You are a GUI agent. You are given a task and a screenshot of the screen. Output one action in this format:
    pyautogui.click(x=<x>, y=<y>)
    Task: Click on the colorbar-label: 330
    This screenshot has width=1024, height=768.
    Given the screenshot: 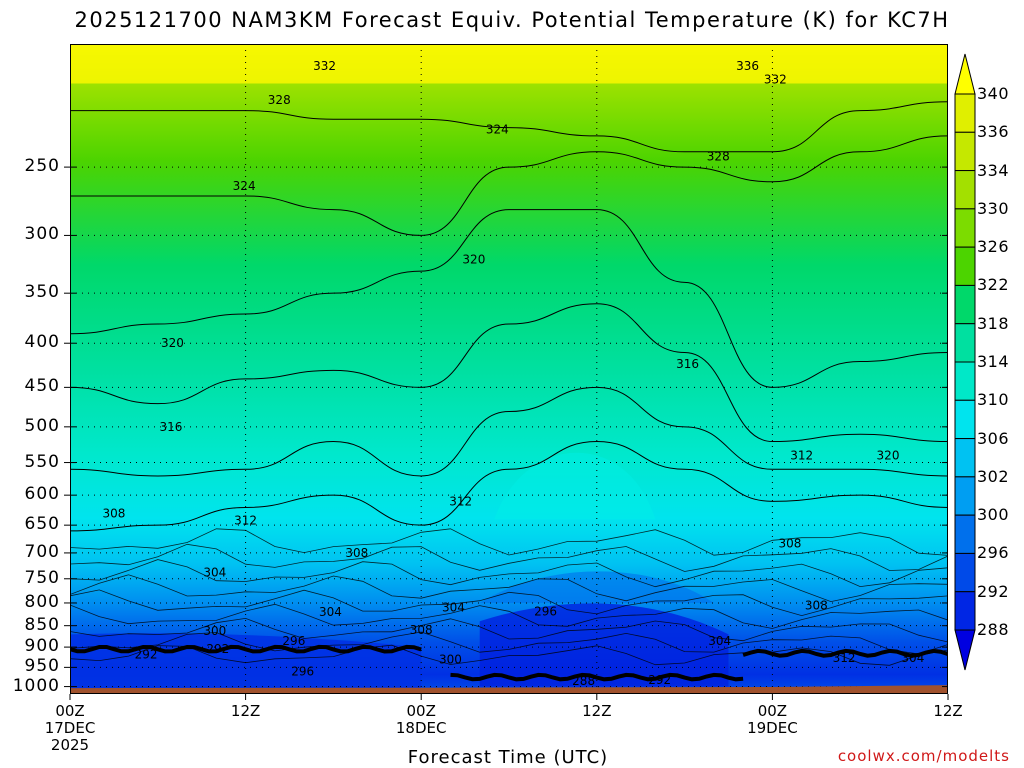 What is the action you would take?
    pyautogui.click(x=993, y=208)
    